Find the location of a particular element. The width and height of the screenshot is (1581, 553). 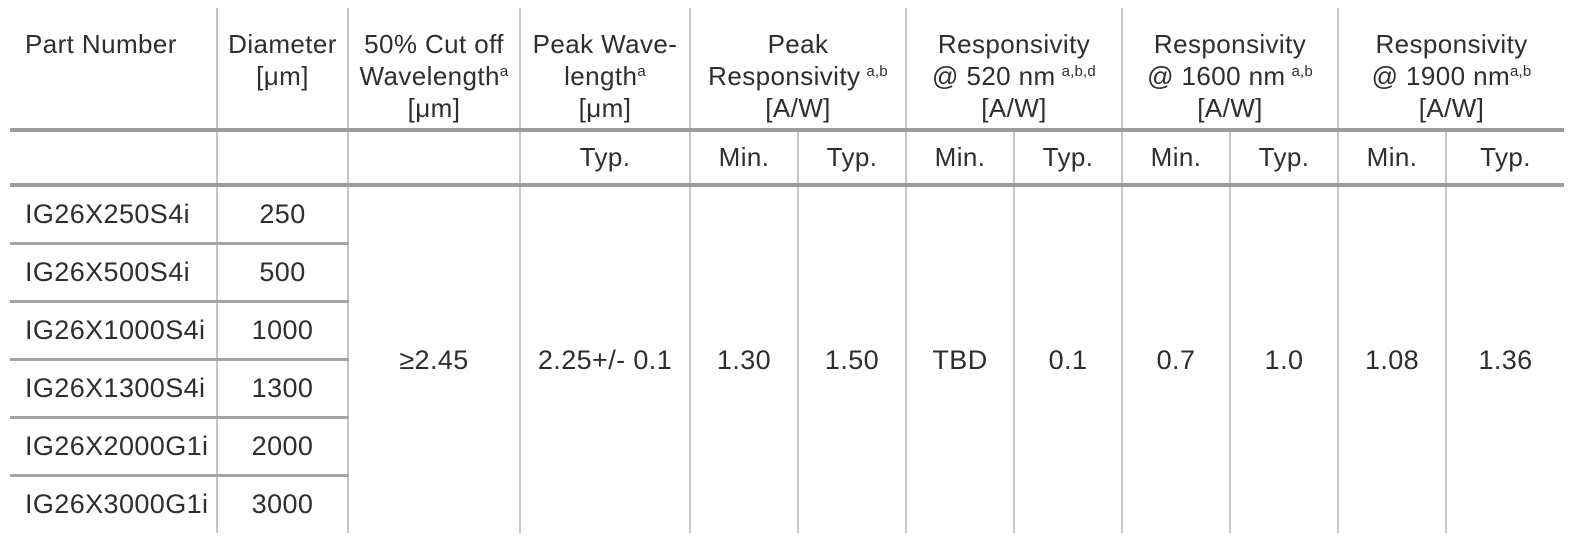

value-peak-resp-min: 1.30 is located at coordinates (743, 359).